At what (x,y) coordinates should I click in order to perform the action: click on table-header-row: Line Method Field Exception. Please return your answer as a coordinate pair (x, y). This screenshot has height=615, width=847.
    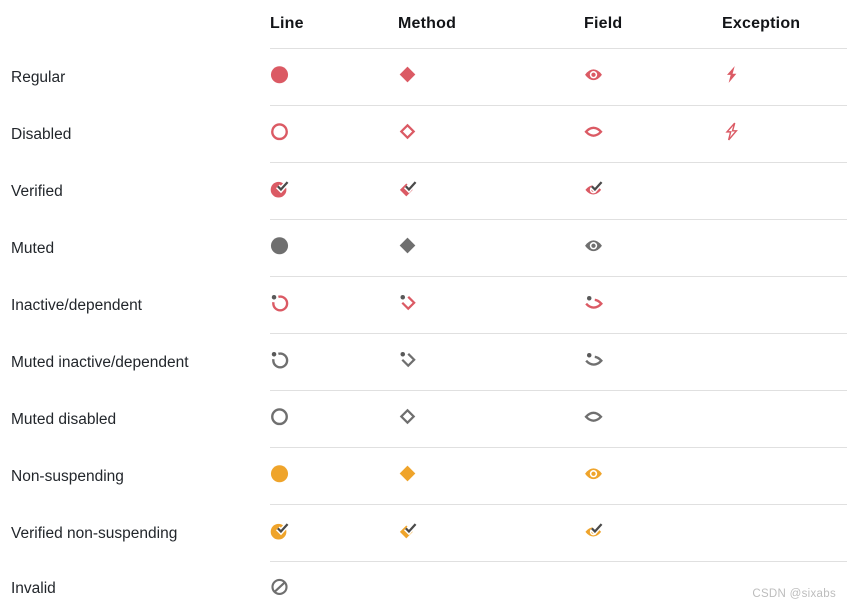
    Looking at the image, I should click on (423, 24).